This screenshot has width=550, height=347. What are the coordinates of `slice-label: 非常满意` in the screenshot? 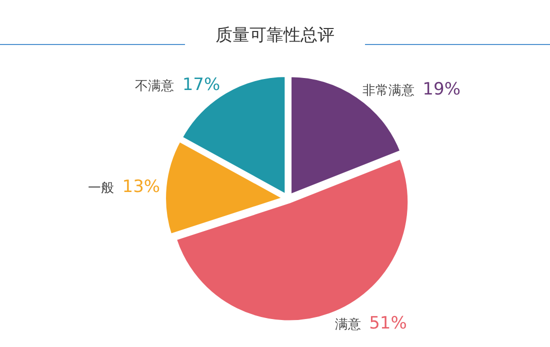 It's located at (388, 91).